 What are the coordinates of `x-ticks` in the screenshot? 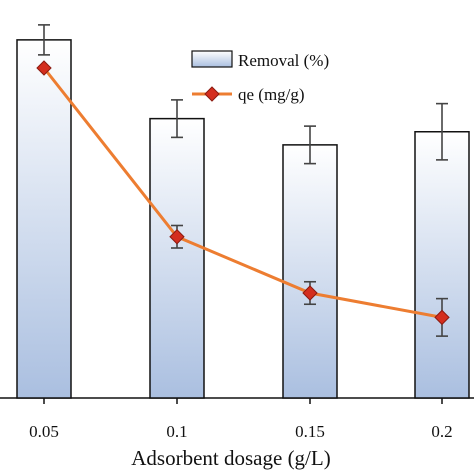 It's located at (243, 401).